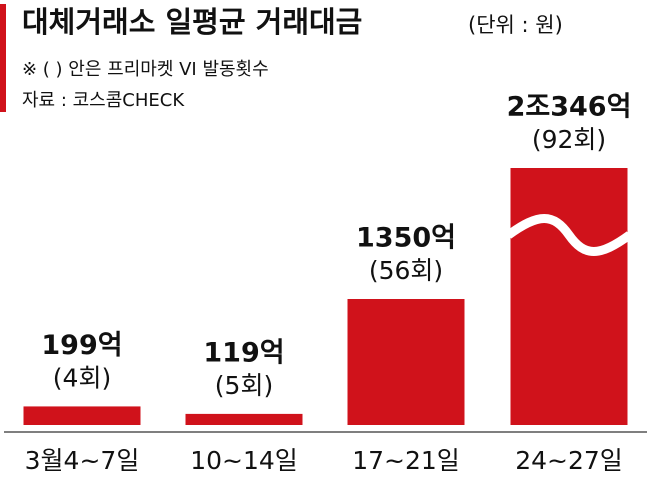  What do you see at coordinates (82, 377) in the screenshot?
I see `count-label: (4회)` at bounding box center [82, 377].